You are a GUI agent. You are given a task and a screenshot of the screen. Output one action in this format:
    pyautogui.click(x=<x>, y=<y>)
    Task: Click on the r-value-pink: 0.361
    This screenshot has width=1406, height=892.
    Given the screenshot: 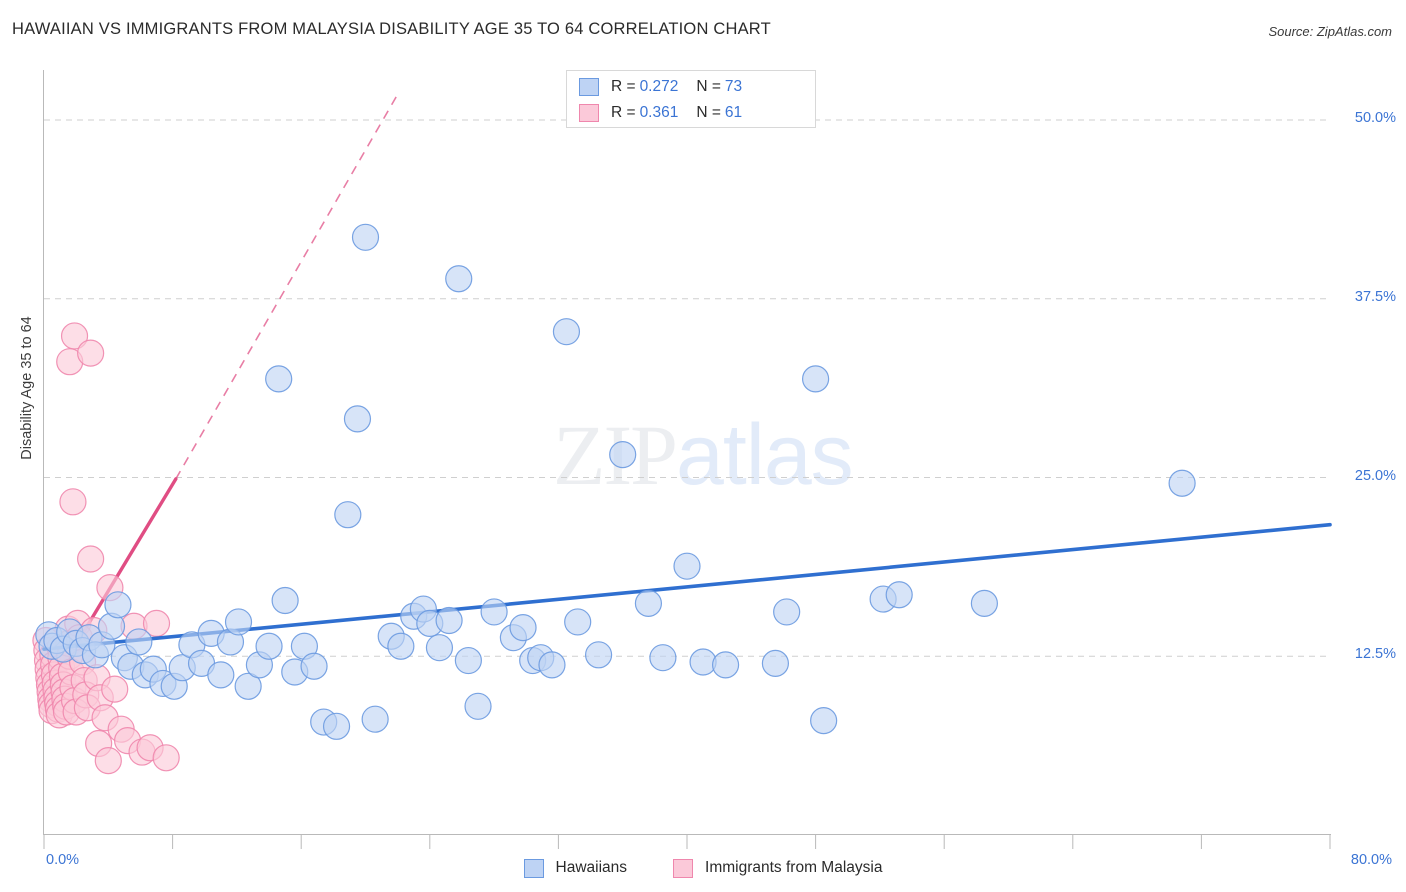 What is the action you would take?
    pyautogui.click(x=659, y=112)
    